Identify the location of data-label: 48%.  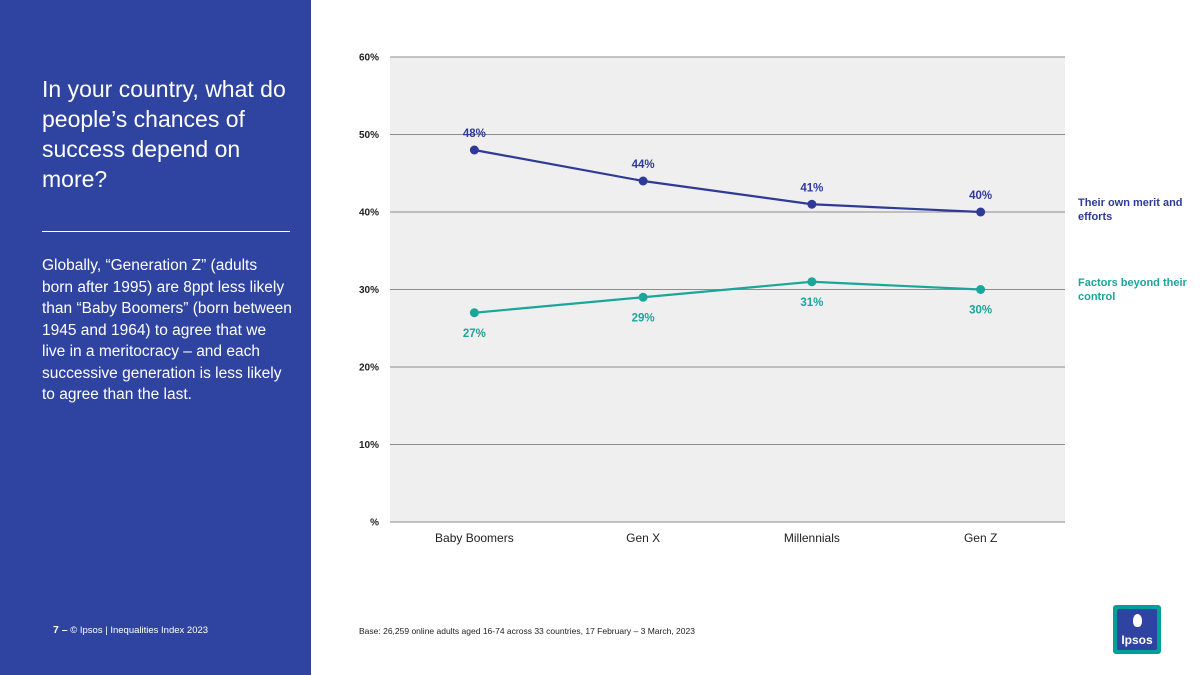
(474, 134).